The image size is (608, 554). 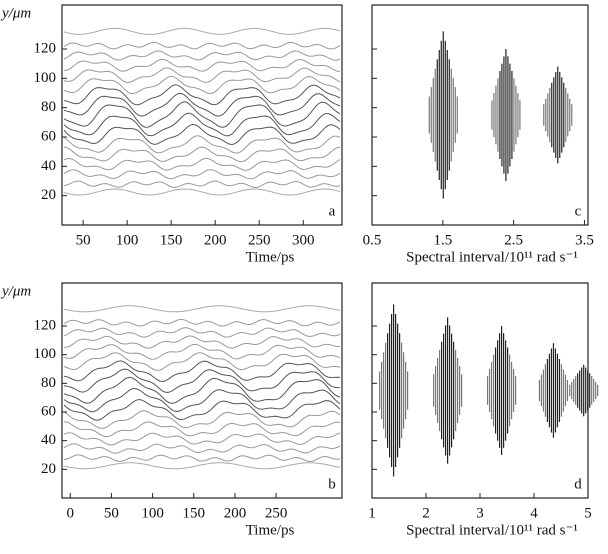 I want to click on x-tick-label: 2.5, so click(x=513, y=240).